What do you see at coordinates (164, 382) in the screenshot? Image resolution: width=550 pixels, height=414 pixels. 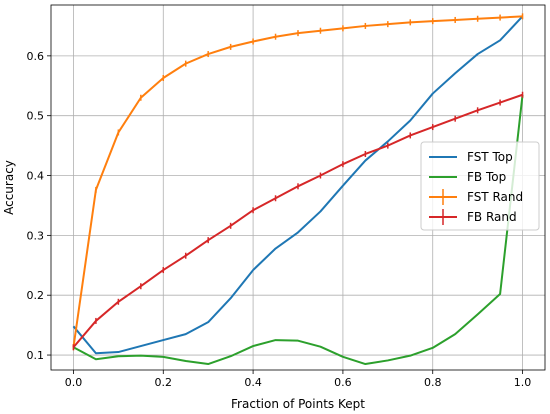 I see `x-tick-label: 0.2` at bounding box center [164, 382].